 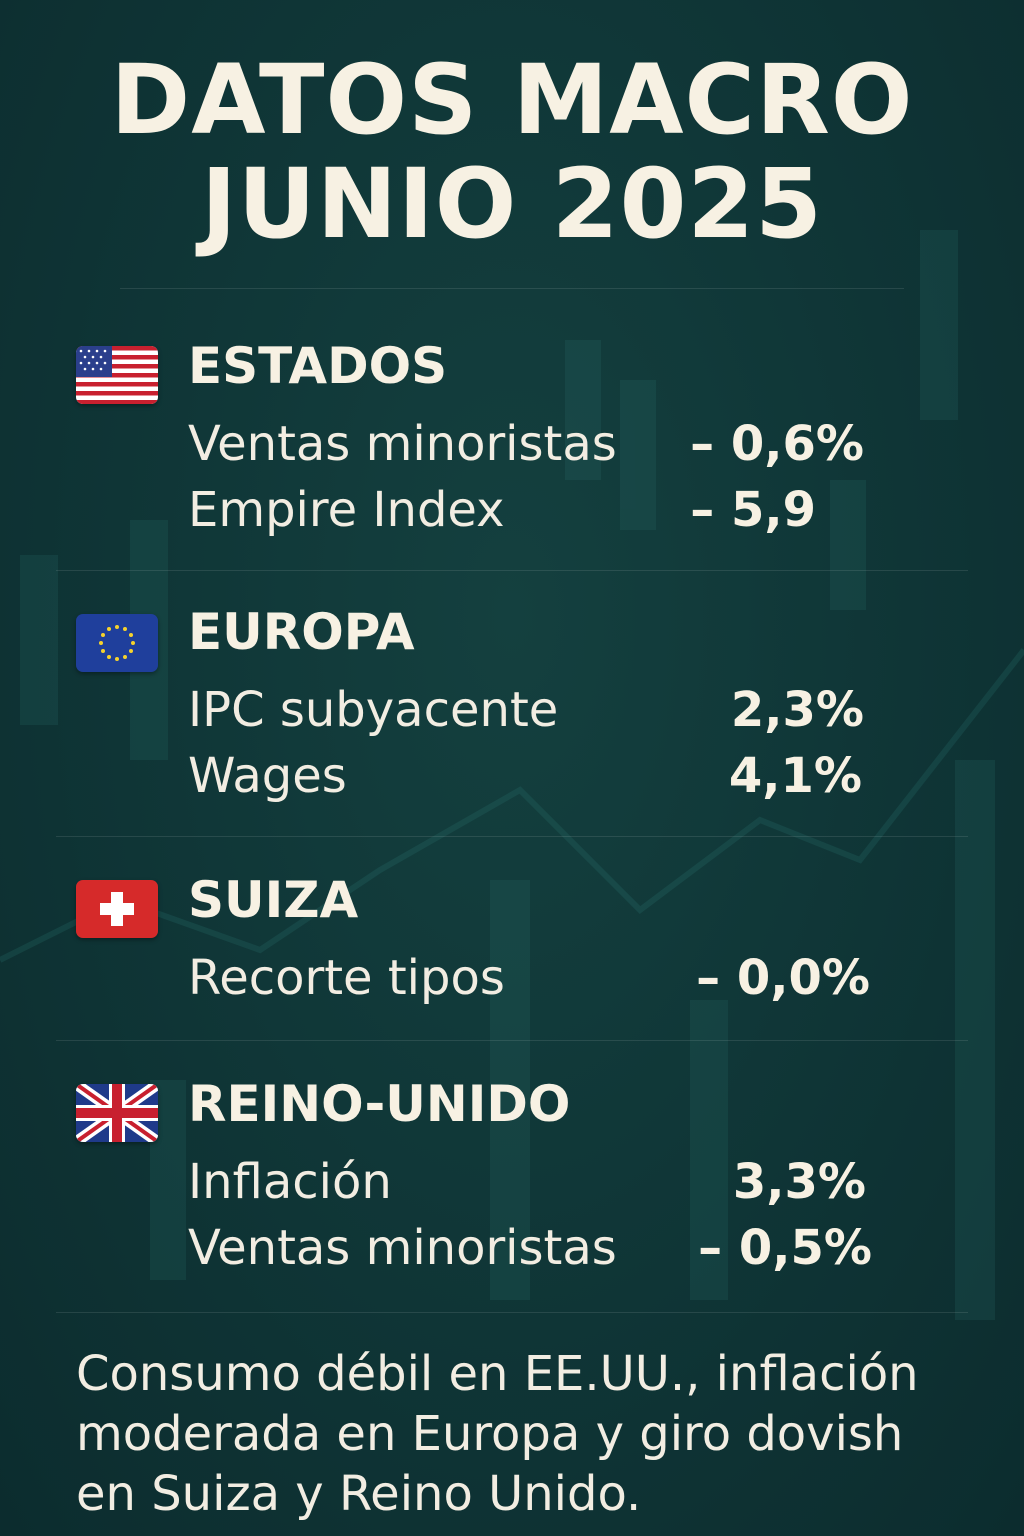 What do you see at coordinates (301, 632) in the screenshot?
I see `country-heading: EUROPA` at bounding box center [301, 632].